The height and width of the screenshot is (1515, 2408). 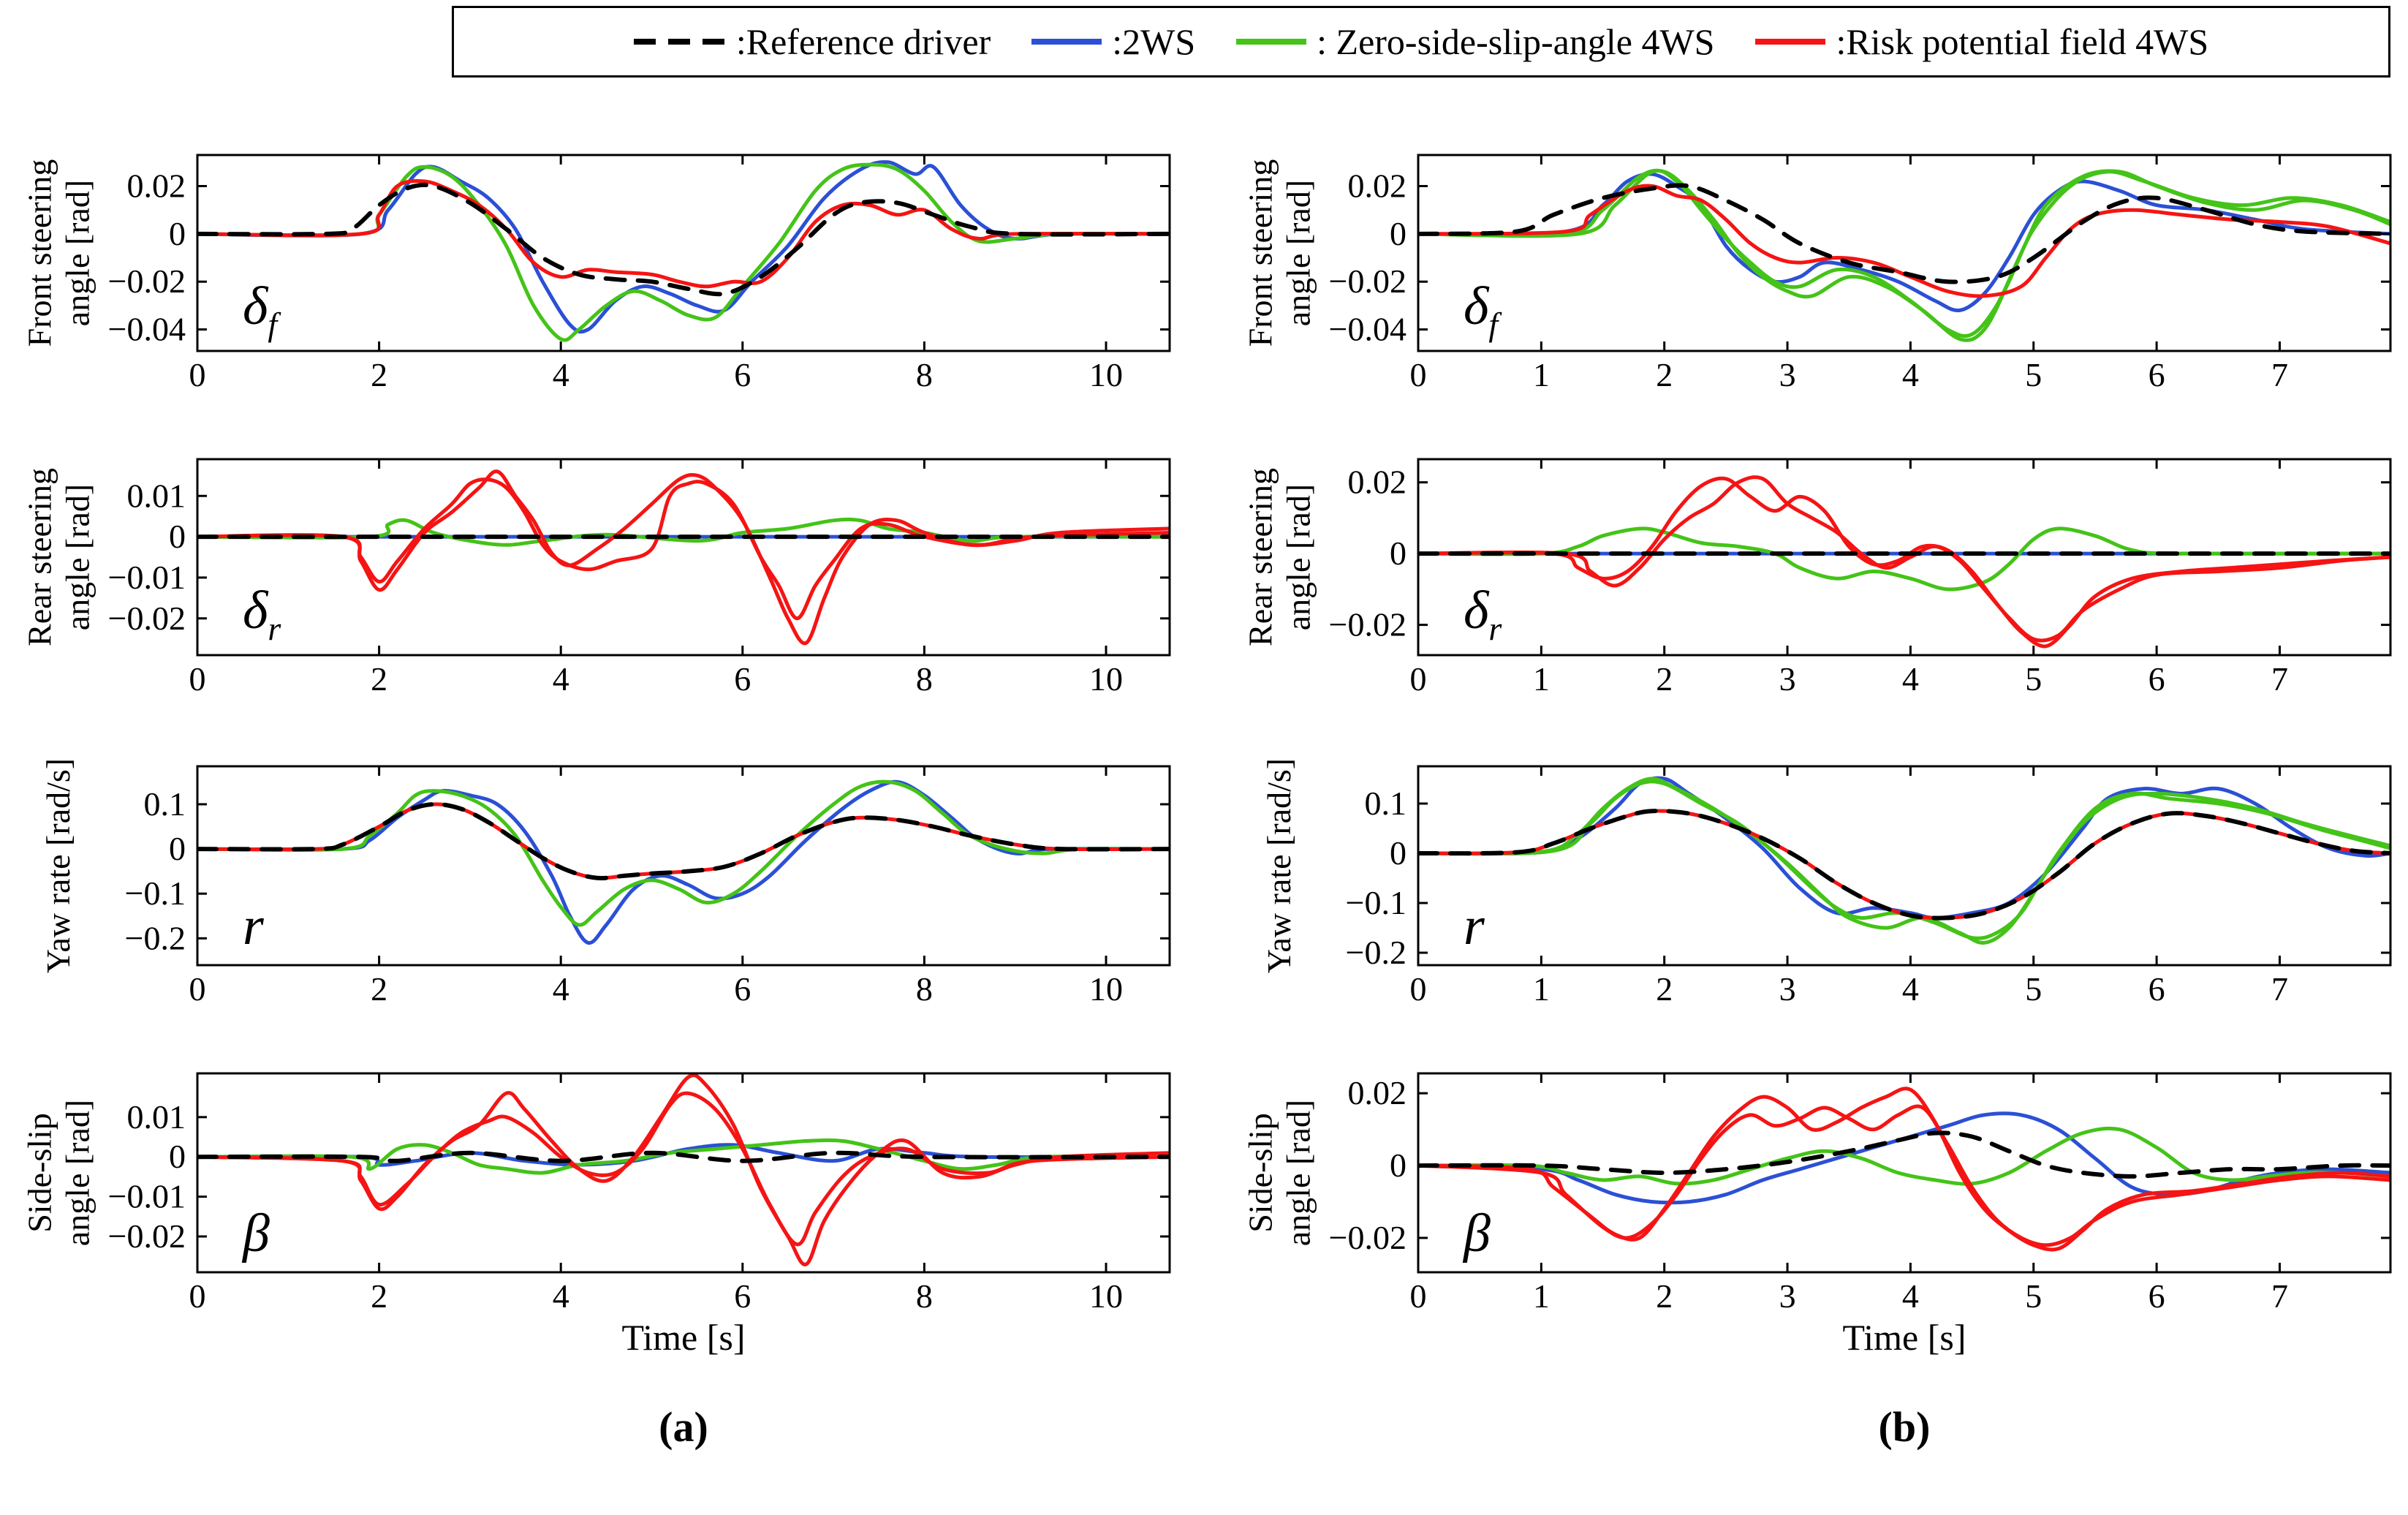 I want to click on plot-canvas-b3: 0 1 2 3 4 5 6 7 0.1 0 −0.1 −0.2, so click(x=1869, y=887).